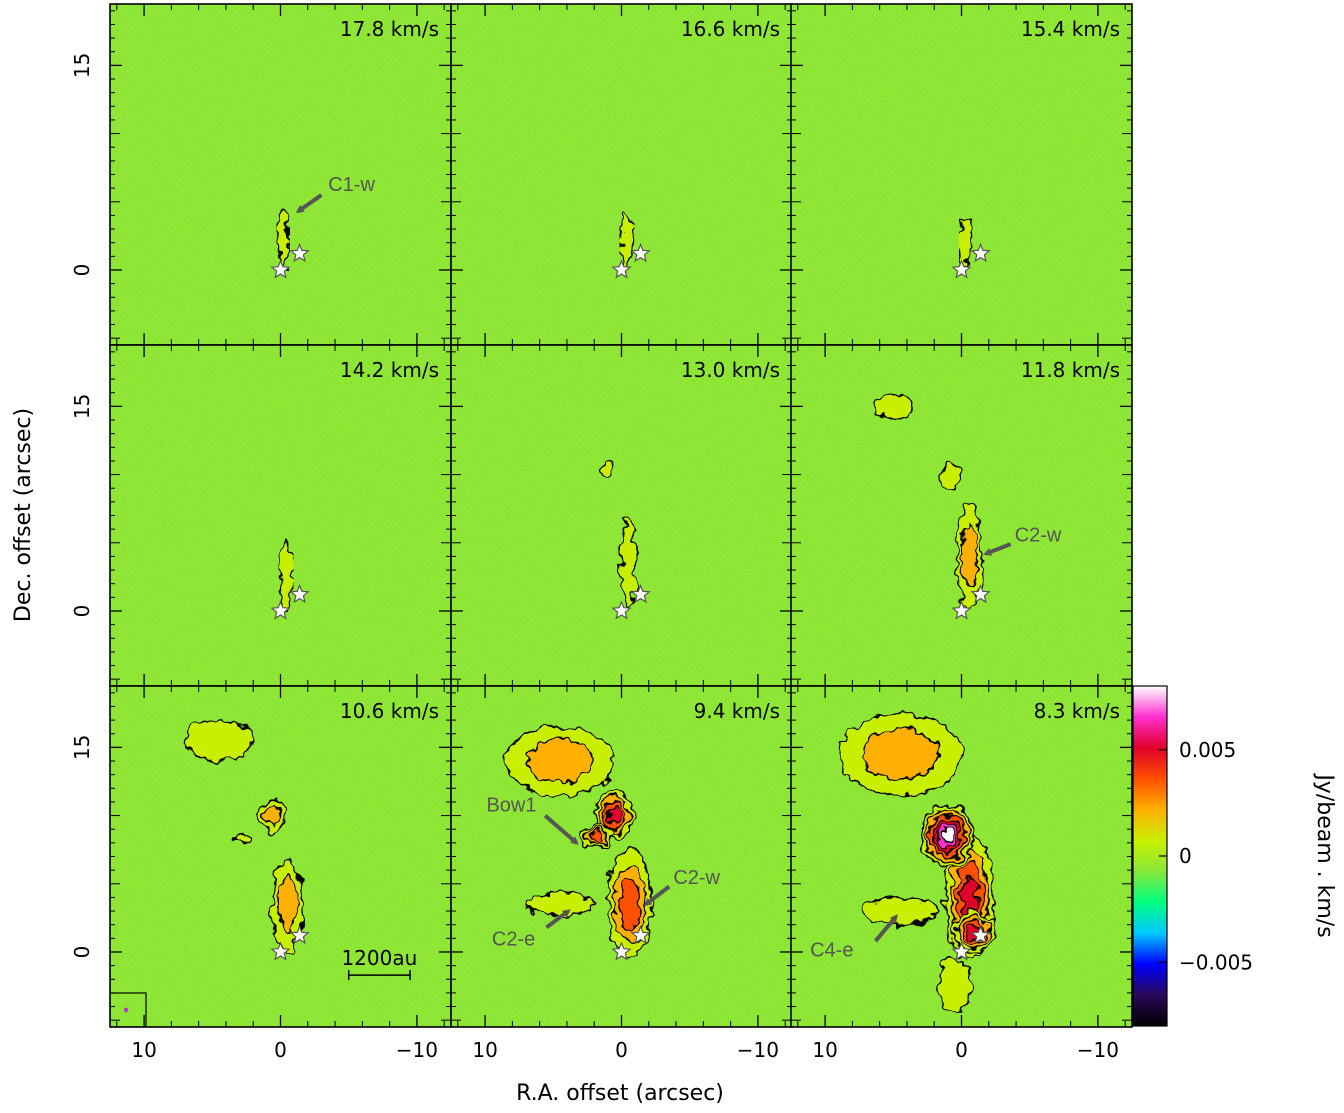 This screenshot has height=1113, width=1344. I want to click on channel-panel: 1200au 10.6 km/s, so click(280, 856).